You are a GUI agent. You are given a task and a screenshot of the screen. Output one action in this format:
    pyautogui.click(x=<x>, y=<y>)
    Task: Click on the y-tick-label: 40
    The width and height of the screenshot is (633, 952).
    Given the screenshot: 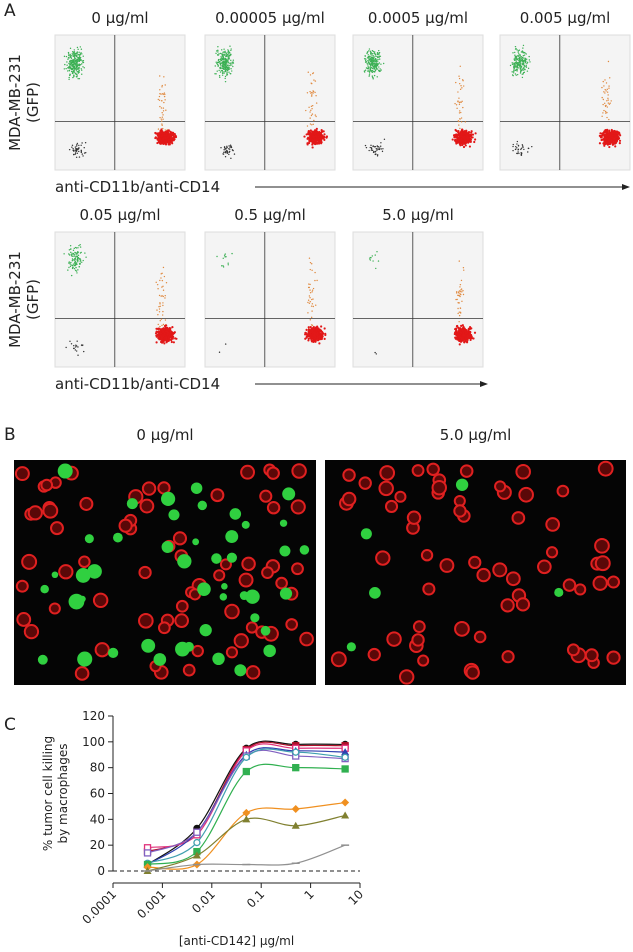 What is the action you would take?
    pyautogui.click(x=97, y=819)
    